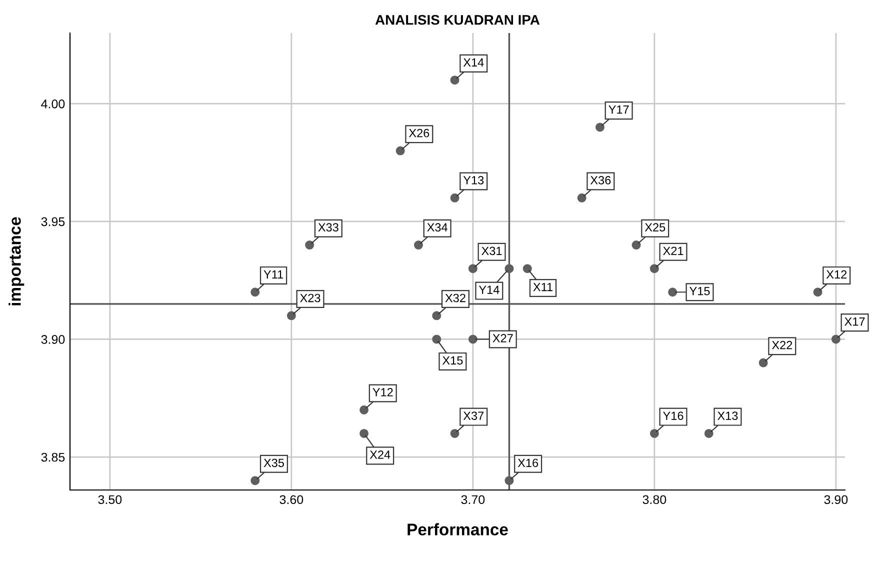  What do you see at coordinates (473, 499) in the screenshot?
I see `x-tick-label: 3.70` at bounding box center [473, 499].